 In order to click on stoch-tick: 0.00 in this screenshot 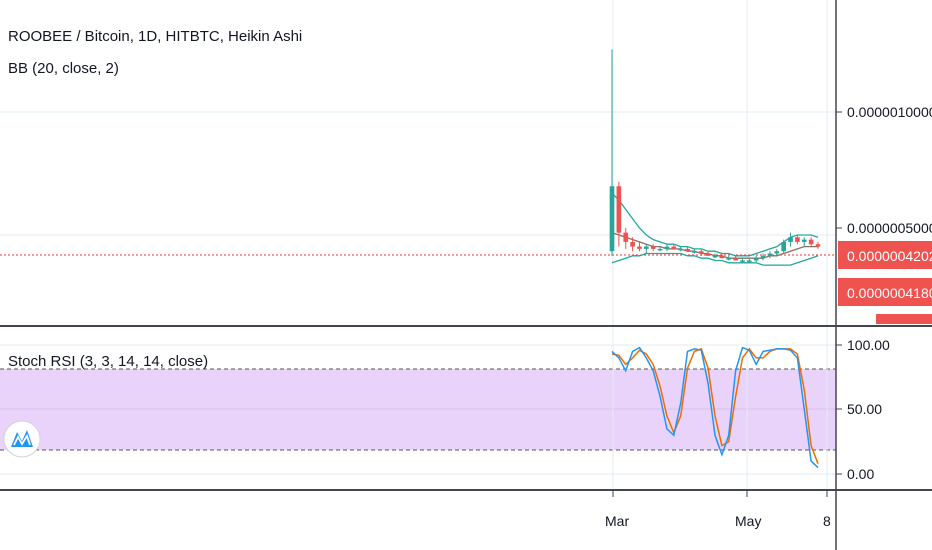, I will do `click(860, 474)`.